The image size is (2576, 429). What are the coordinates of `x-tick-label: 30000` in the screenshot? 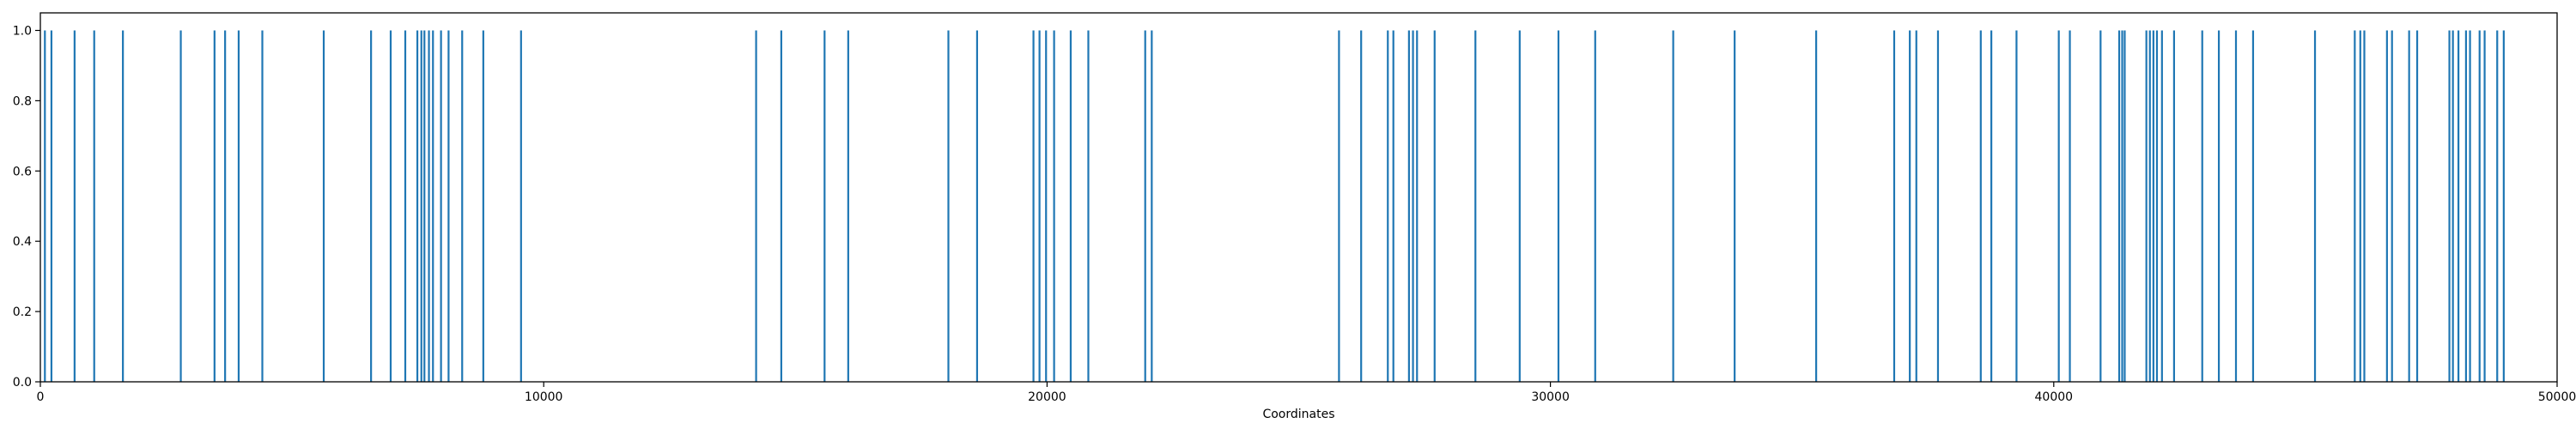 It's located at (1550, 397).